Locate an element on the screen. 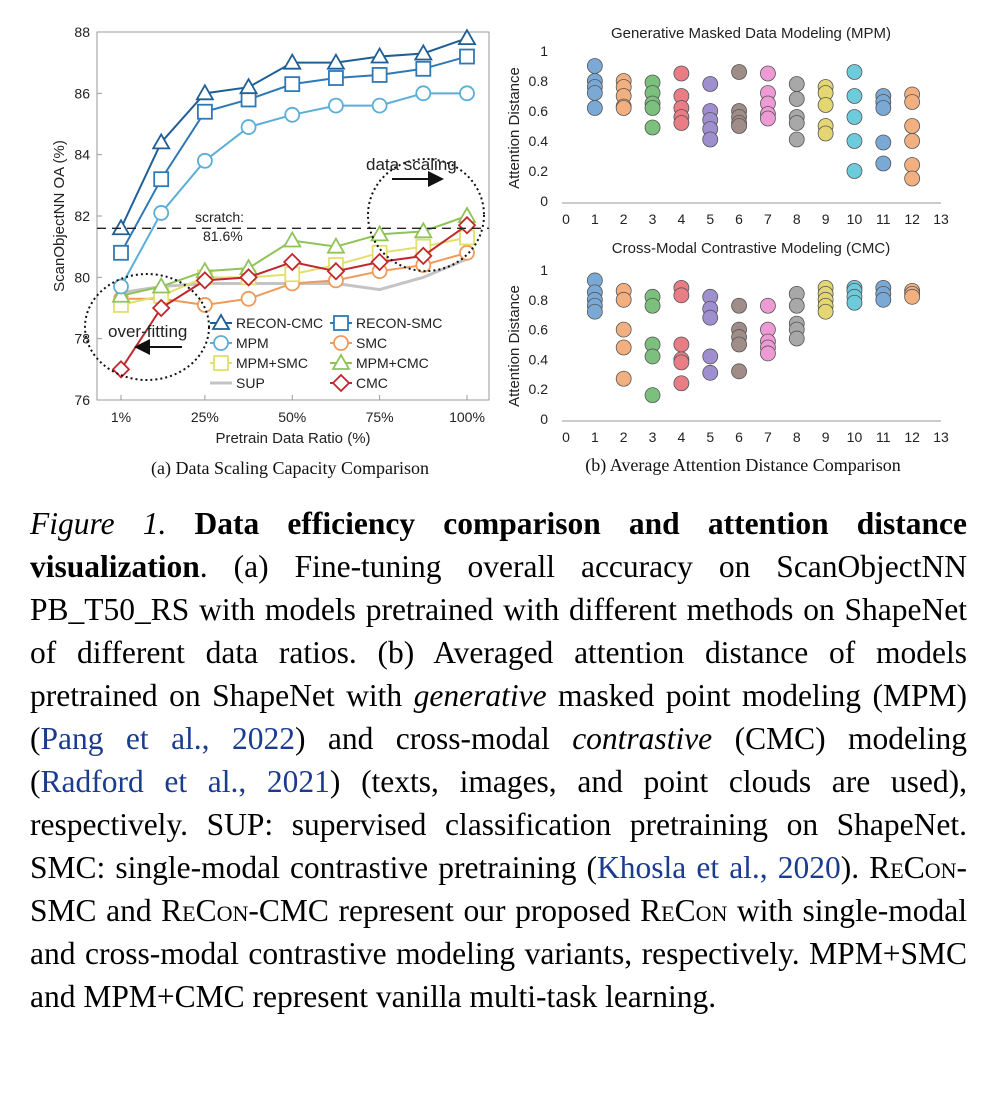  y-tick-label: 1 is located at coordinates (544, 270).